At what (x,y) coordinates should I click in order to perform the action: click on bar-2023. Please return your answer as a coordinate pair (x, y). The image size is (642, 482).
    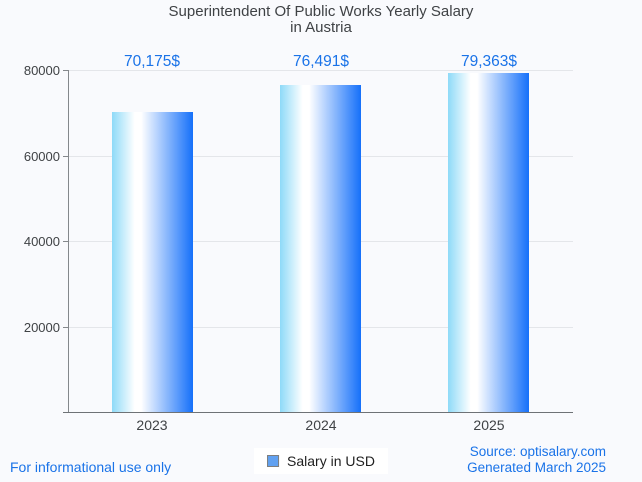
    Looking at the image, I should click on (152, 262).